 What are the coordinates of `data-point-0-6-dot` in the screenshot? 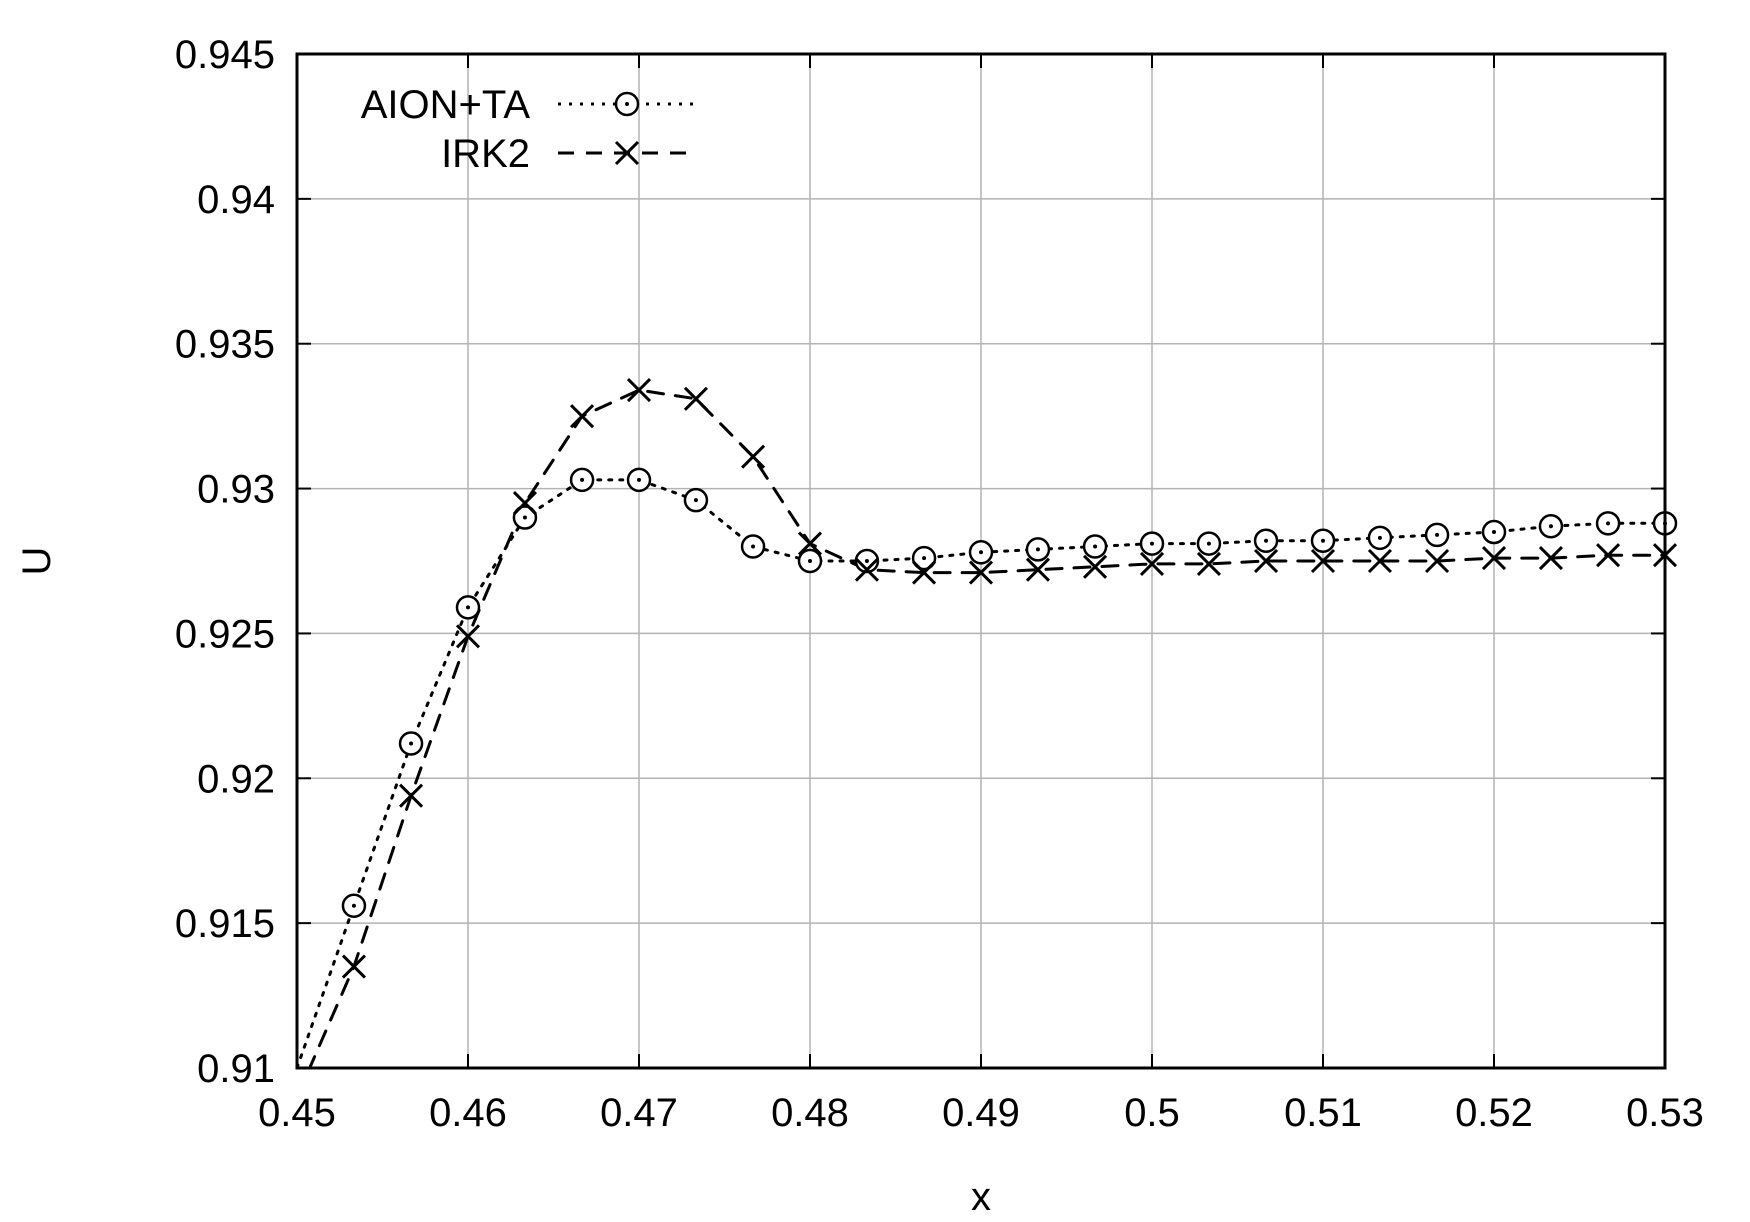 It's located at (639, 479).